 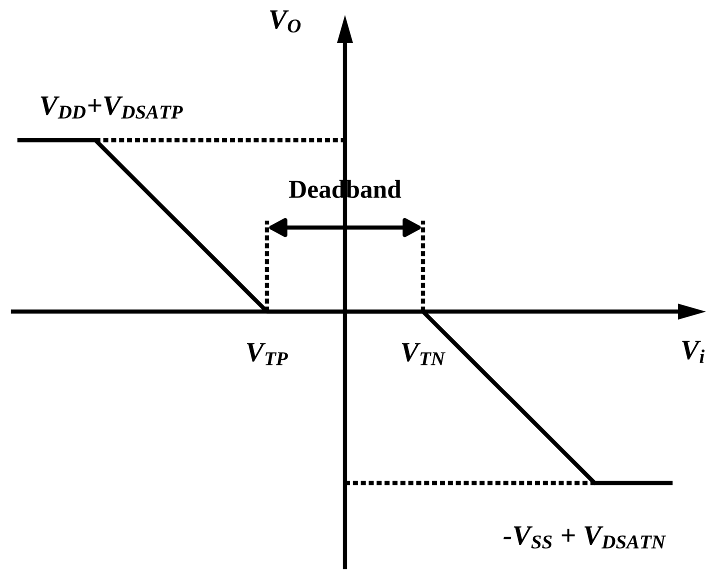 What do you see at coordinates (111, 107) in the screenshot?
I see `annotation: V$_{DD}$+V$_{DSATP}$` at bounding box center [111, 107].